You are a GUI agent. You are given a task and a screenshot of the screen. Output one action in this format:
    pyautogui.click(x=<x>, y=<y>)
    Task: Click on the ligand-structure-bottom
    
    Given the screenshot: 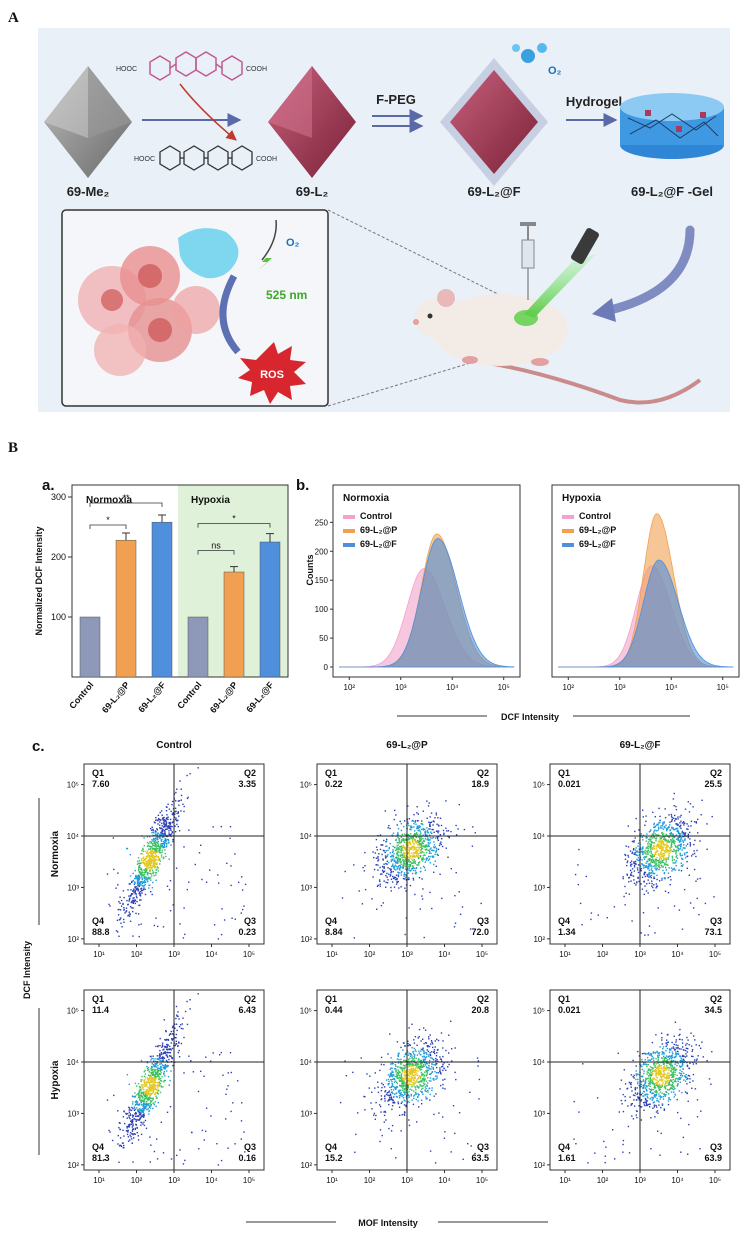 What is the action you would take?
    pyautogui.click(x=206, y=158)
    